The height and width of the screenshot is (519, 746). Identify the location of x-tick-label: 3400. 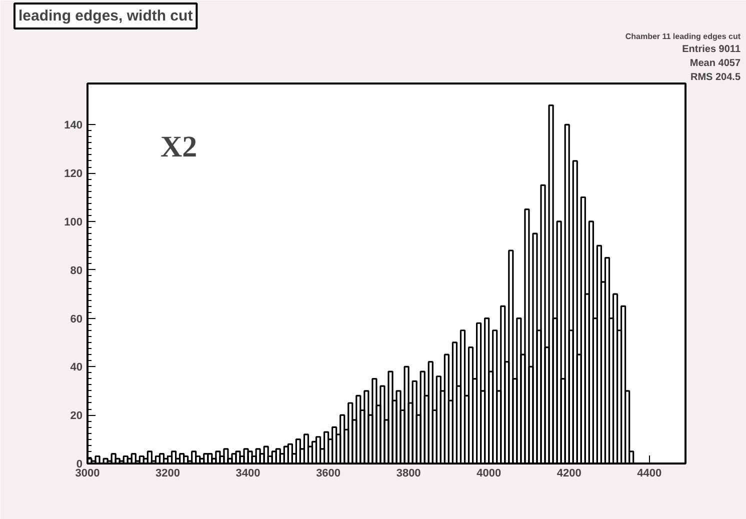
(248, 474).